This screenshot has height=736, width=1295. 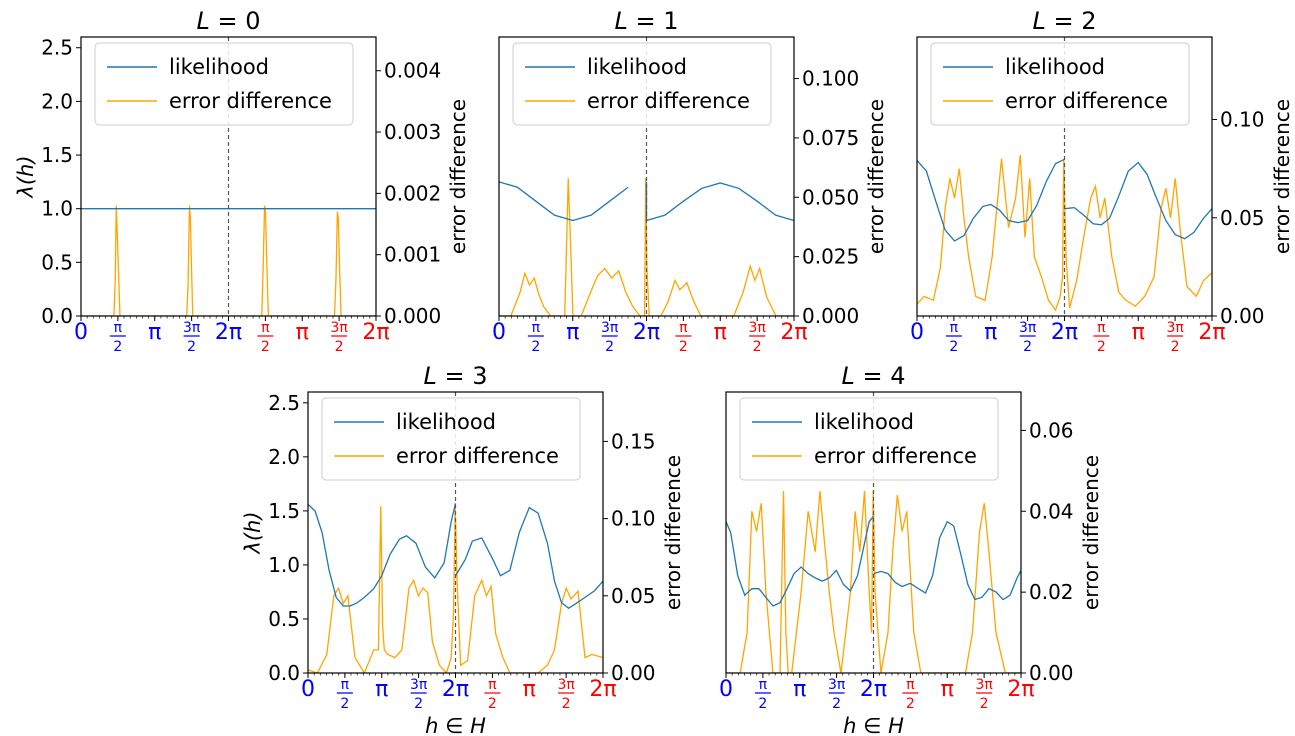 I want to click on y-right-tick-label: 0.003, so click(x=412, y=132).